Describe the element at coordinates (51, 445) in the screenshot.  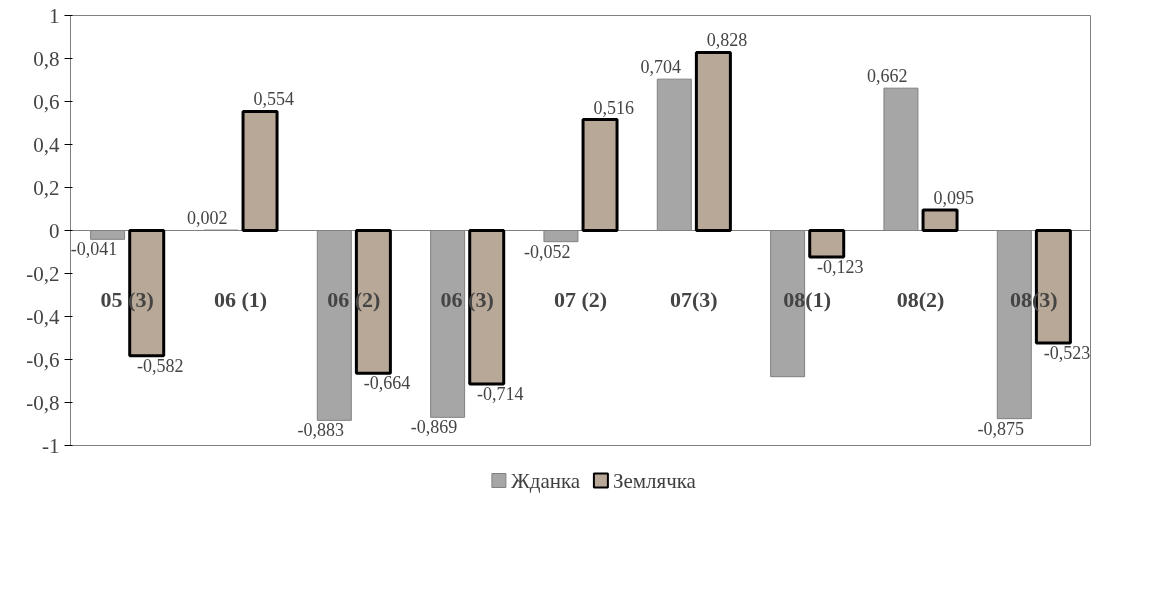
I see `y-tick-label: -1` at that location.